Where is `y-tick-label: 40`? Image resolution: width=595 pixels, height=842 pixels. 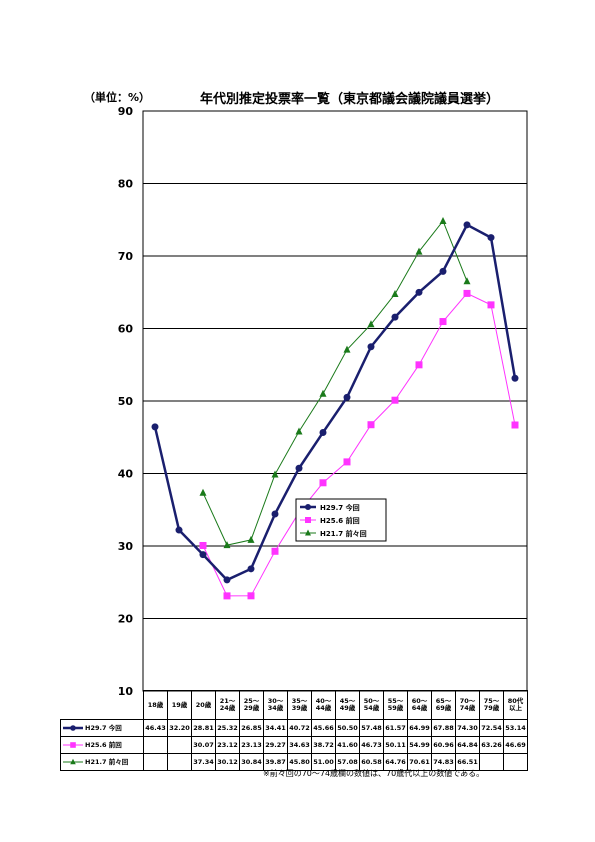 y-tick-label: 40 is located at coordinates (126, 474).